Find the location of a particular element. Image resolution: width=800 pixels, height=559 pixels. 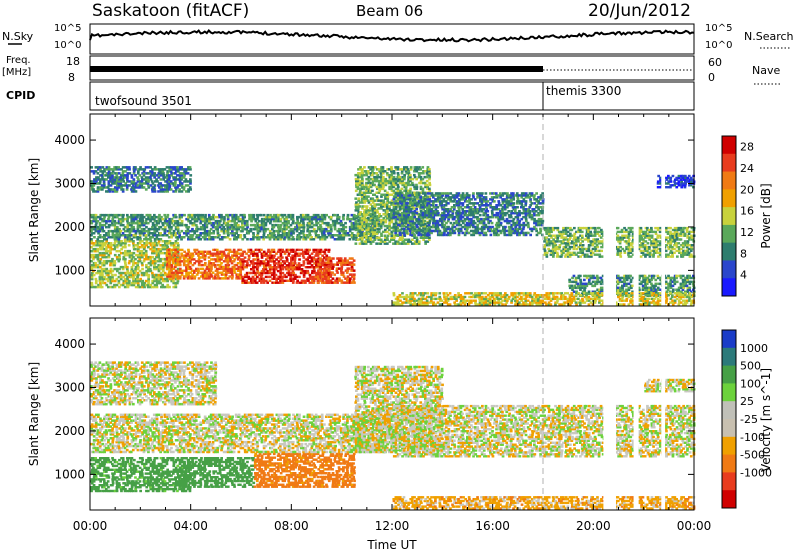

freq-tick-high: 18 is located at coordinates (73, 61).